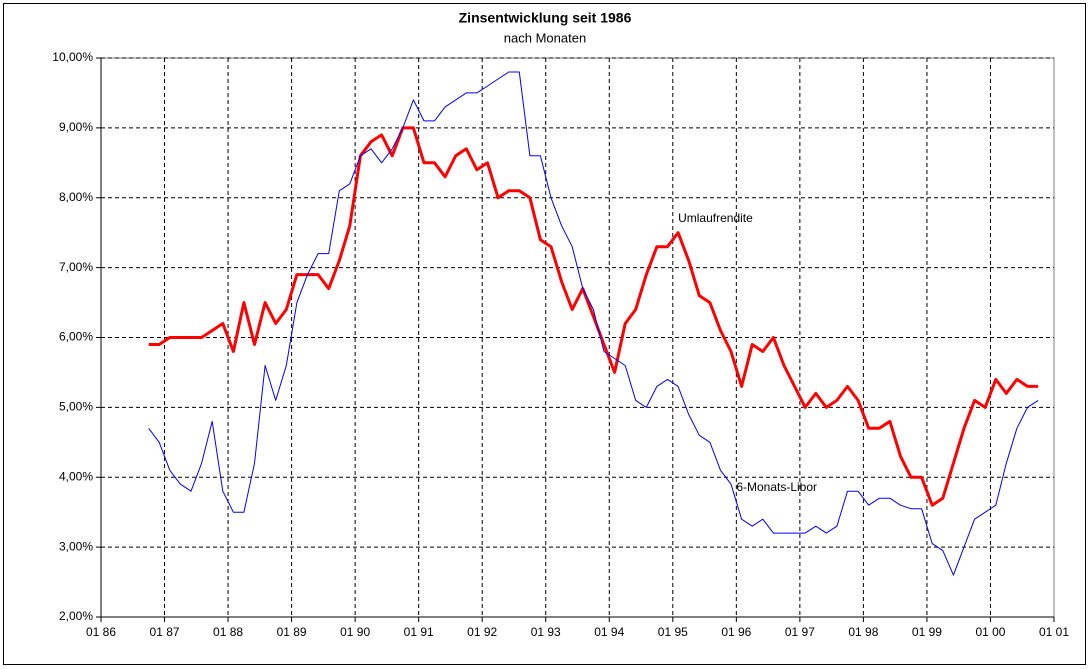 The height and width of the screenshot is (669, 1090). I want to click on x-tick-label: 01 94, so click(609, 632).